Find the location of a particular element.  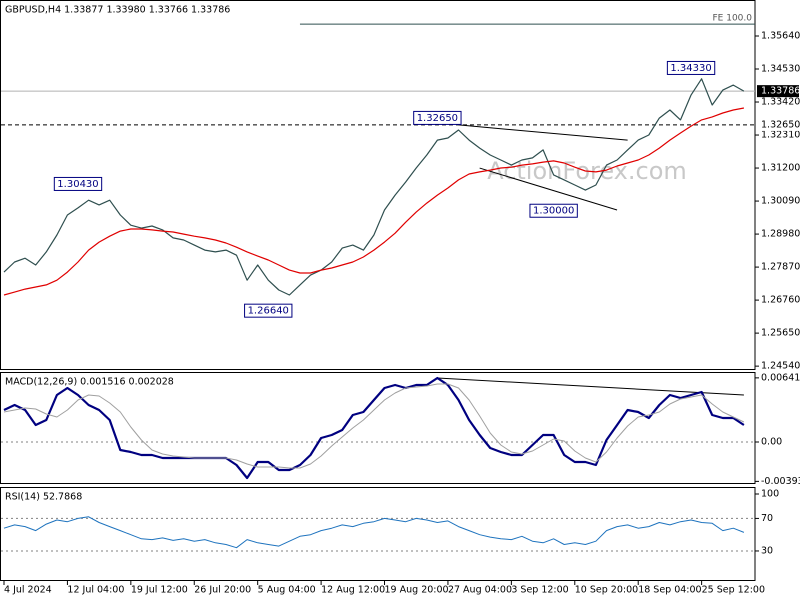

y-tick-label: 1.35640 is located at coordinates (780, 35).